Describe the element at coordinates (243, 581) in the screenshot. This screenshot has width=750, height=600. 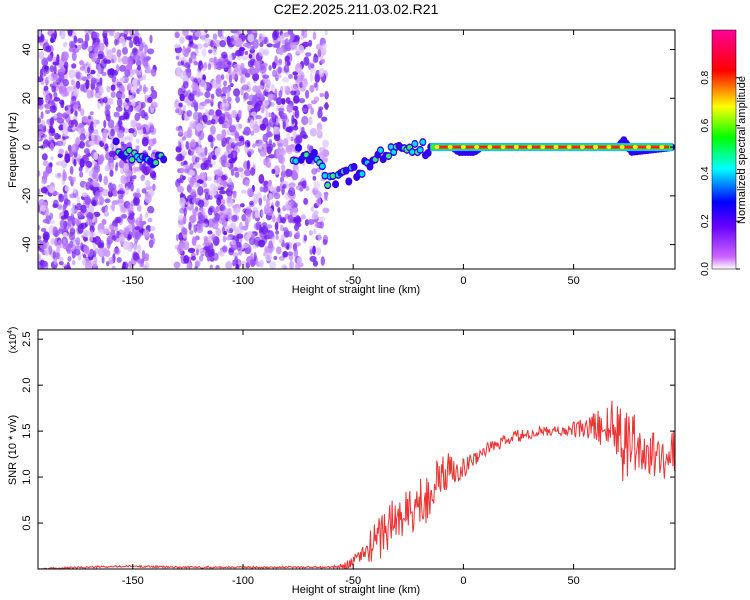
I see `snr-x-tick-label: -100` at that location.